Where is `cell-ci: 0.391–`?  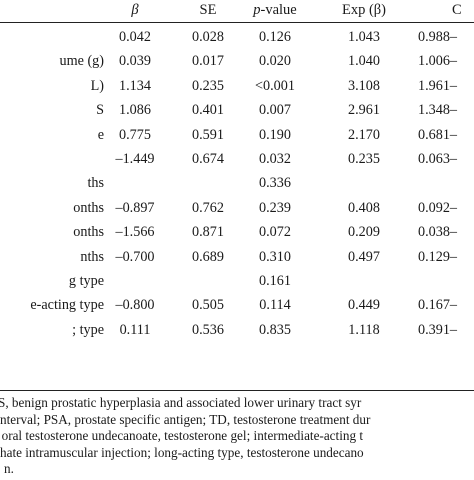 cell-ci: 0.391– is located at coordinates (438, 329).